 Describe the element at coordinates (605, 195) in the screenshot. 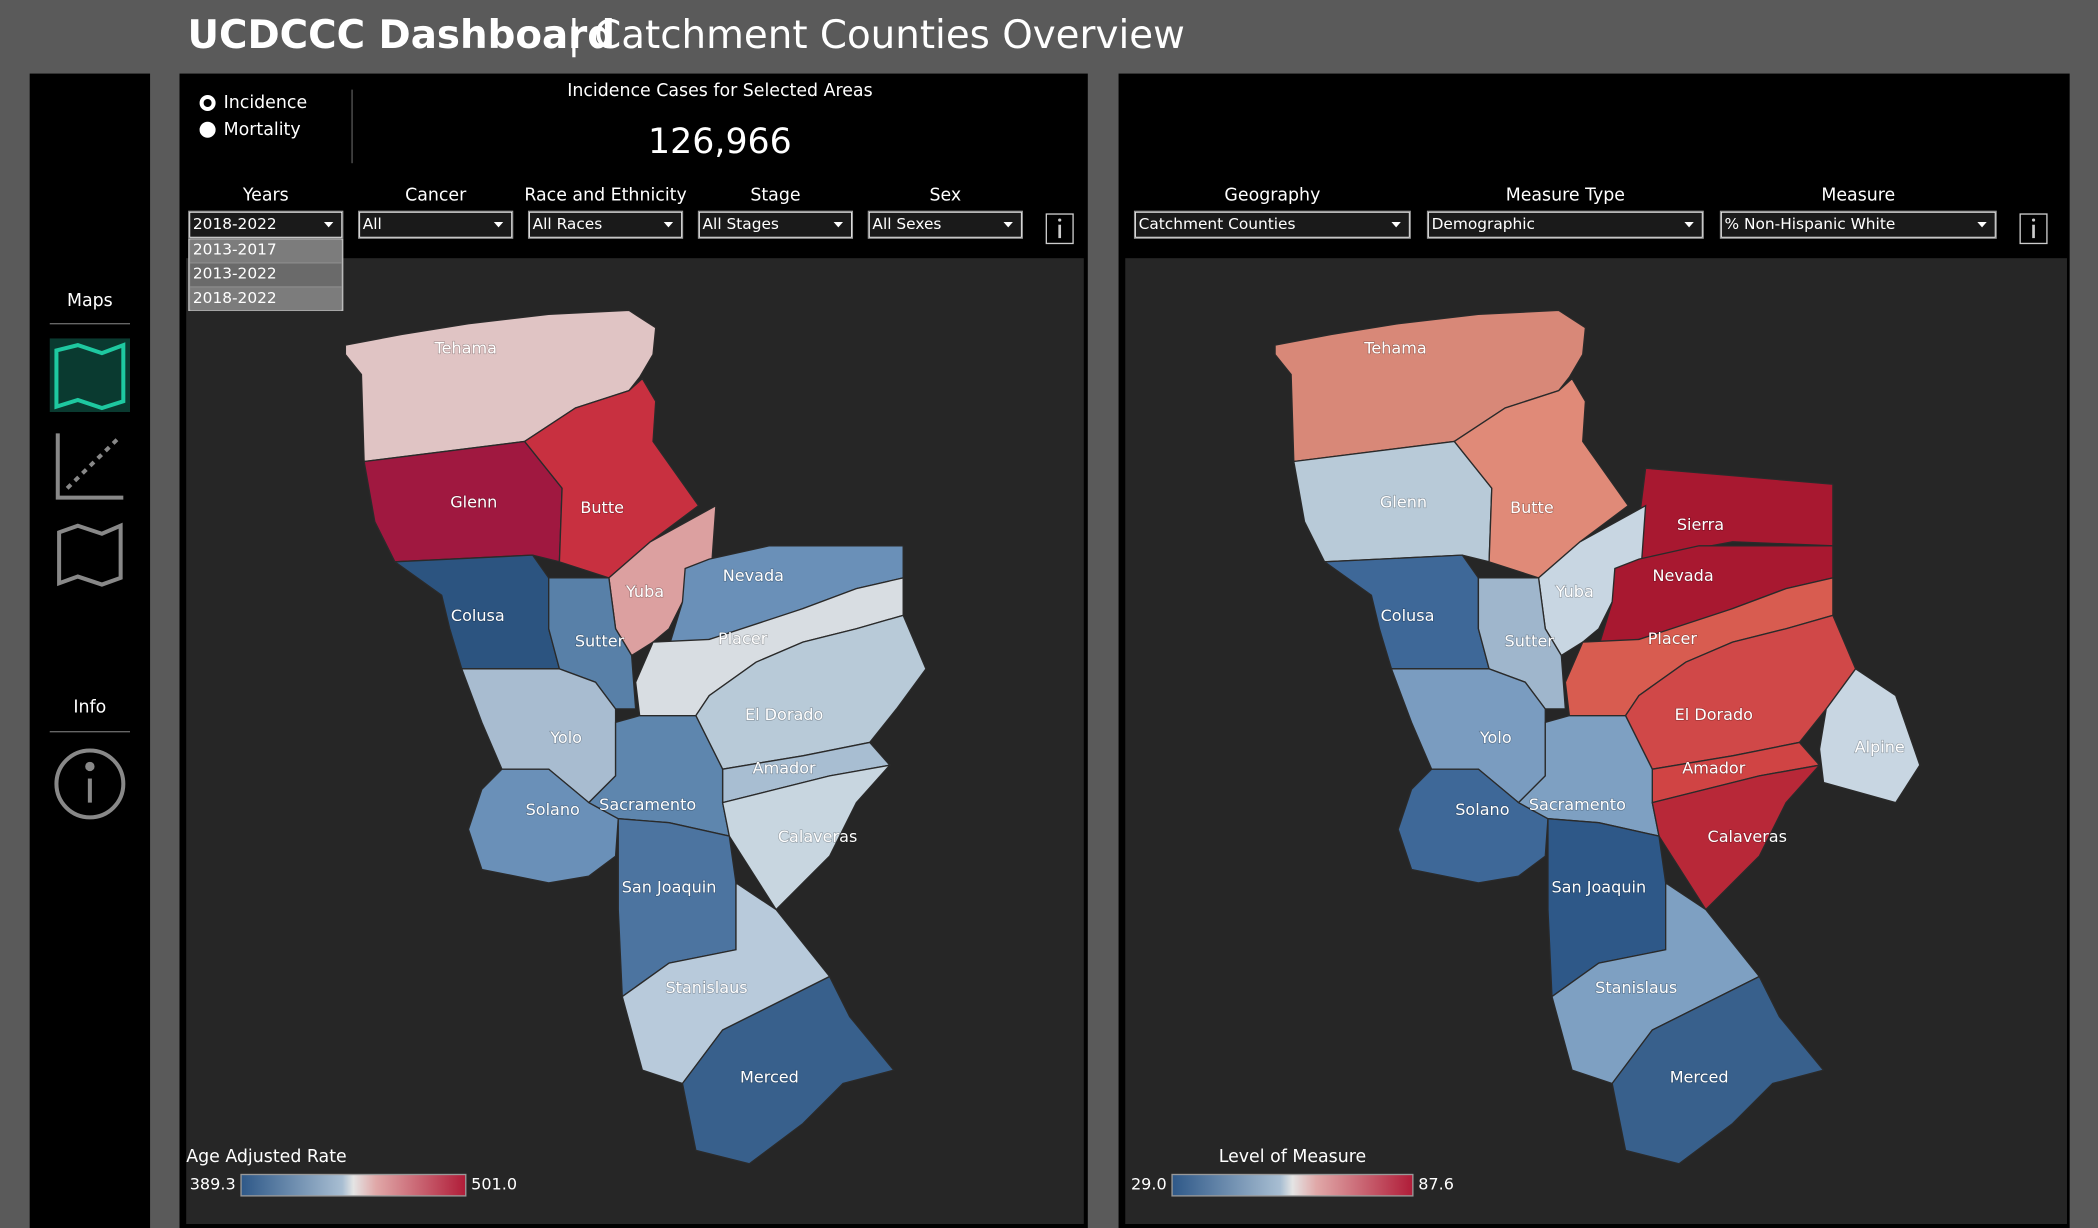

I see `filter-label: Race and Ethnicity` at that location.